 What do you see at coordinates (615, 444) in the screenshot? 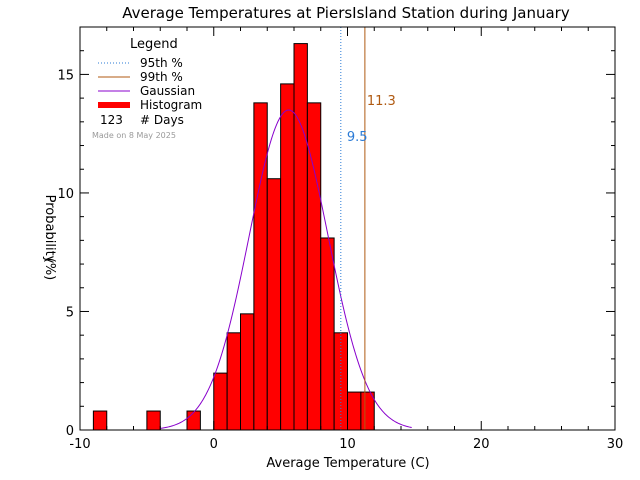
I see `x-tick-label: 30` at bounding box center [615, 444].